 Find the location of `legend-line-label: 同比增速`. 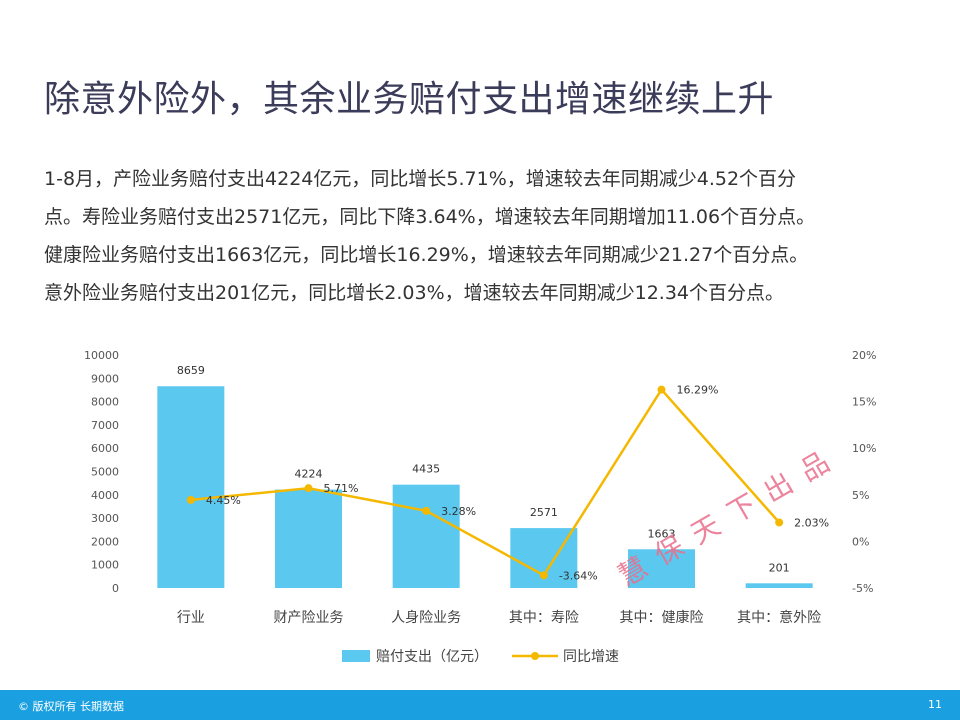

legend-line-label: 同比增速 is located at coordinates (591, 657).